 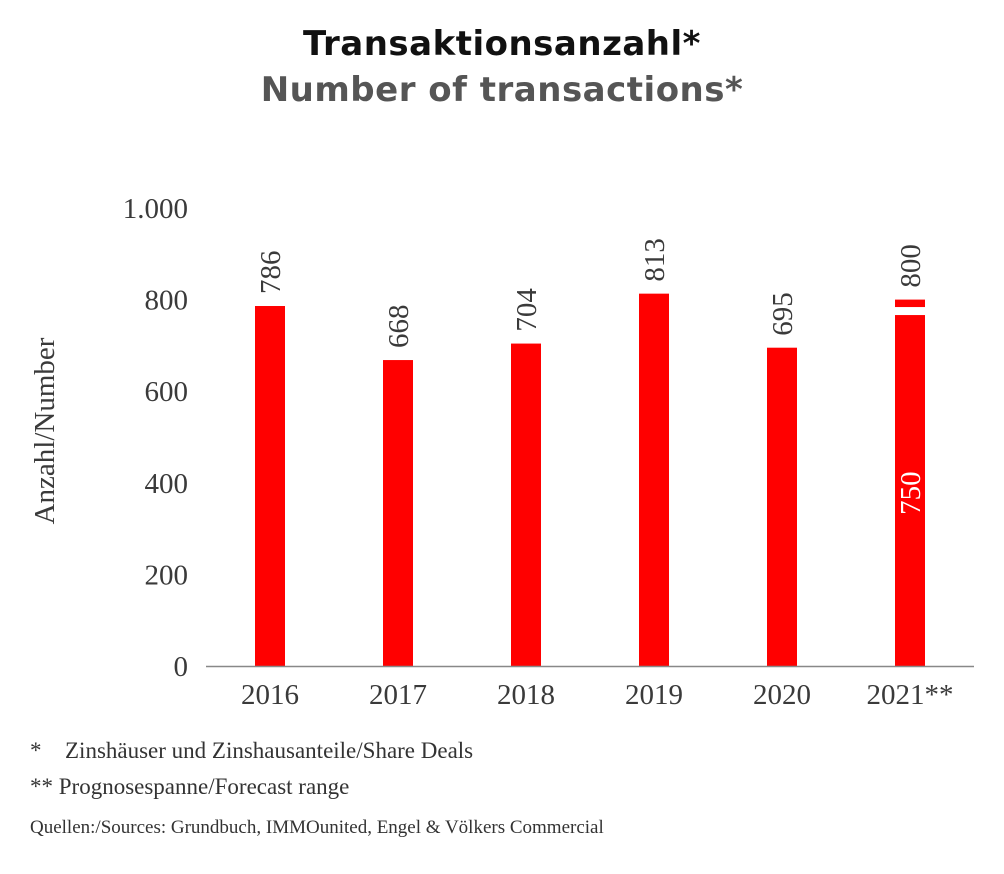 I want to click on x-tick-label: 2020, so click(x=782, y=695).